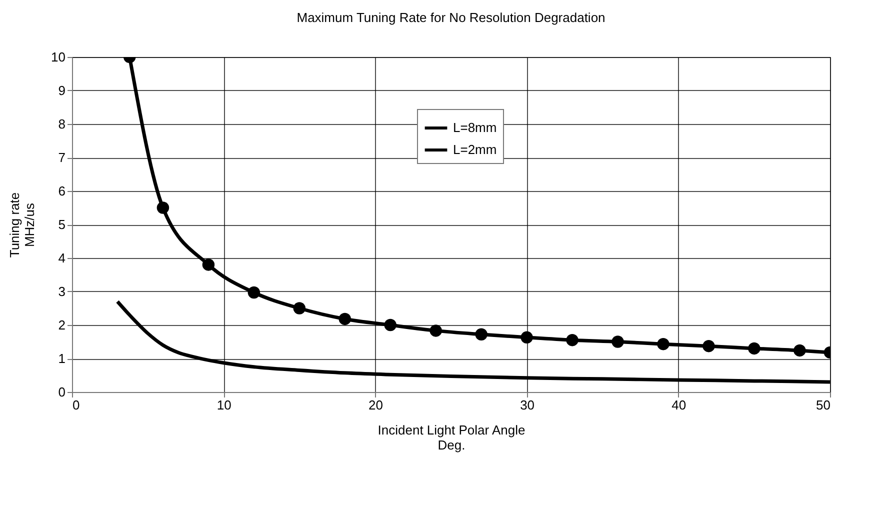 This screenshot has height=509, width=880. What do you see at coordinates (62, 392) in the screenshot?
I see `y-tick-label: 0` at bounding box center [62, 392].